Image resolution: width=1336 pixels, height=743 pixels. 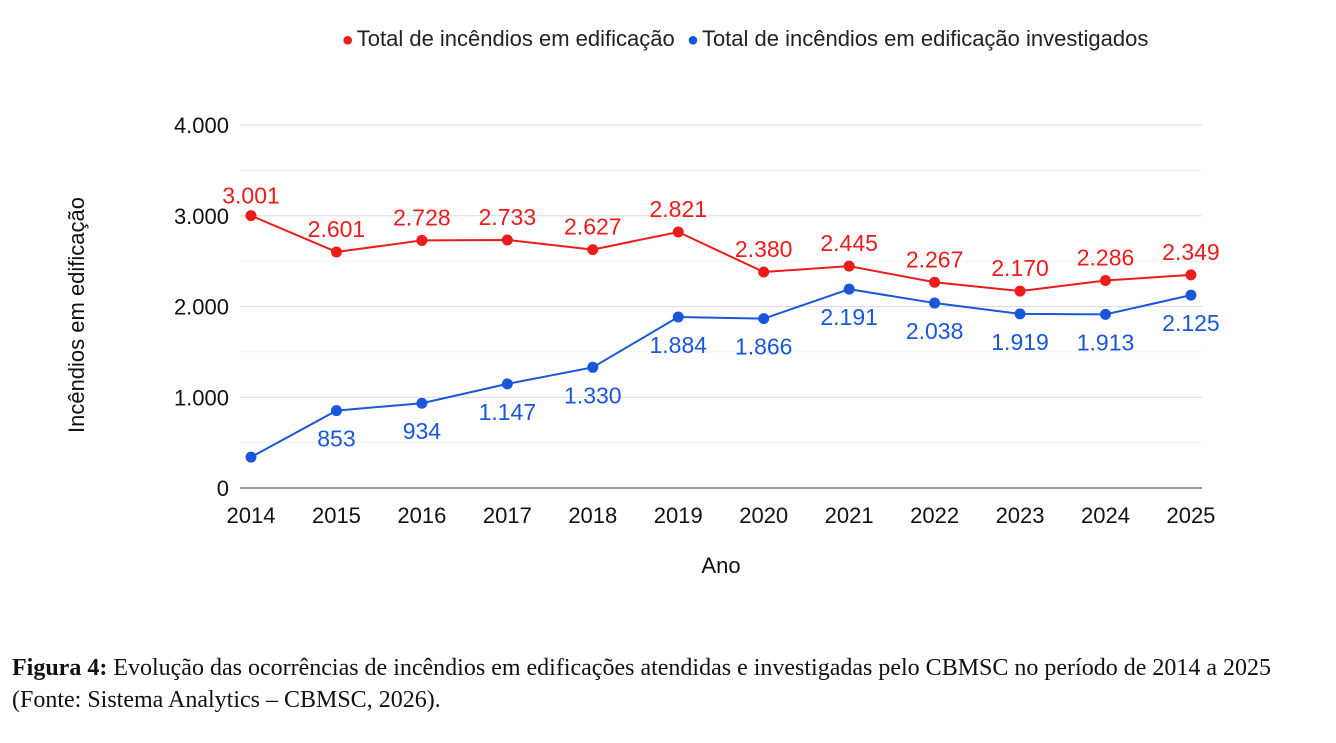 I want to click on data-label: 2.728, so click(x=422, y=217).